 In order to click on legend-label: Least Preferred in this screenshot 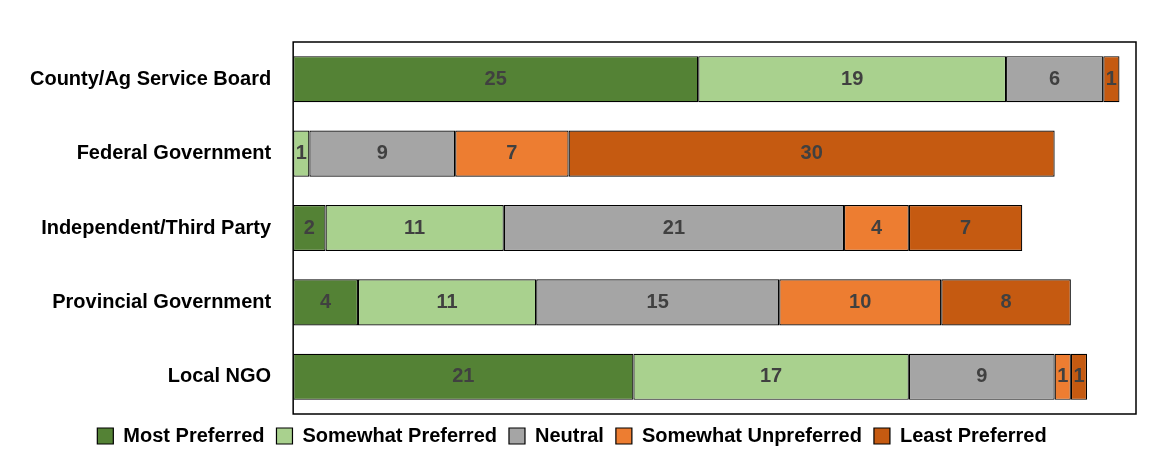, I will do `click(973, 434)`.